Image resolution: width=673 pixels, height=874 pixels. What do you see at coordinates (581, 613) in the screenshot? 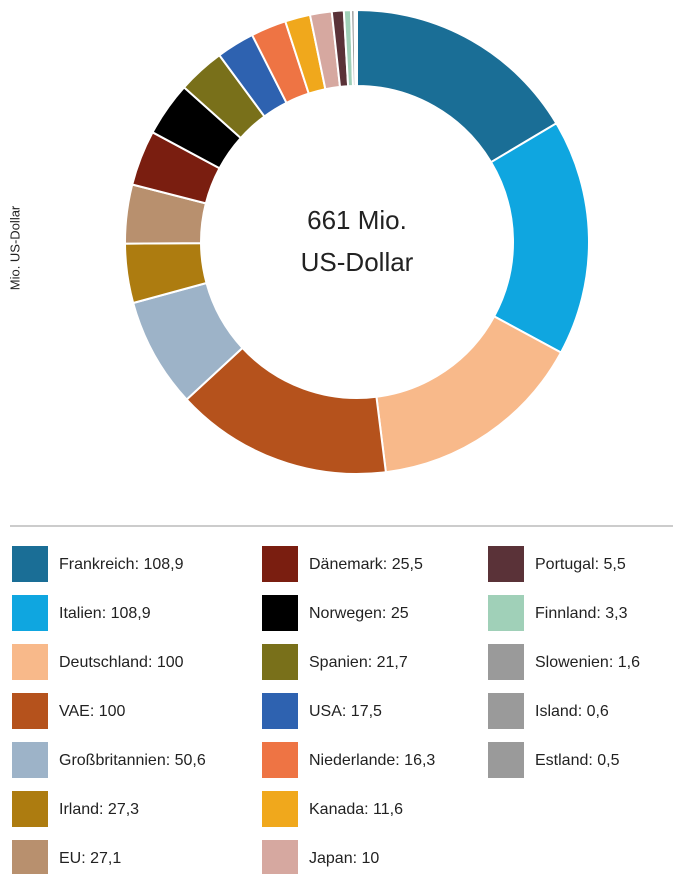
I see `legend-label: Finnland: 3,3` at bounding box center [581, 613].